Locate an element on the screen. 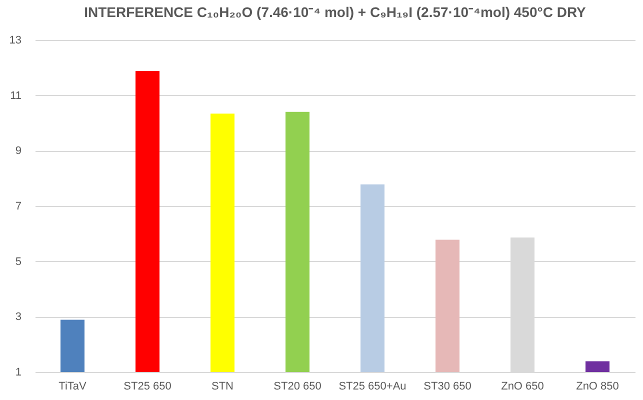 Image resolution: width=643 pixels, height=400 pixels. y-tick-label: 11 is located at coordinates (16, 96).